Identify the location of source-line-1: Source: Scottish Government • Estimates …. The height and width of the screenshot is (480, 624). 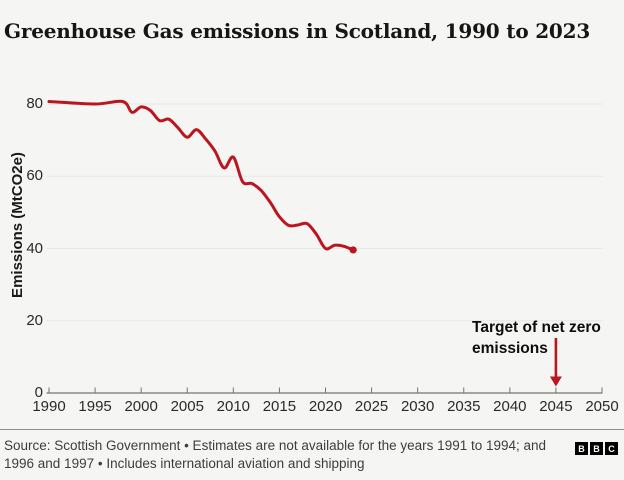
(275, 445).